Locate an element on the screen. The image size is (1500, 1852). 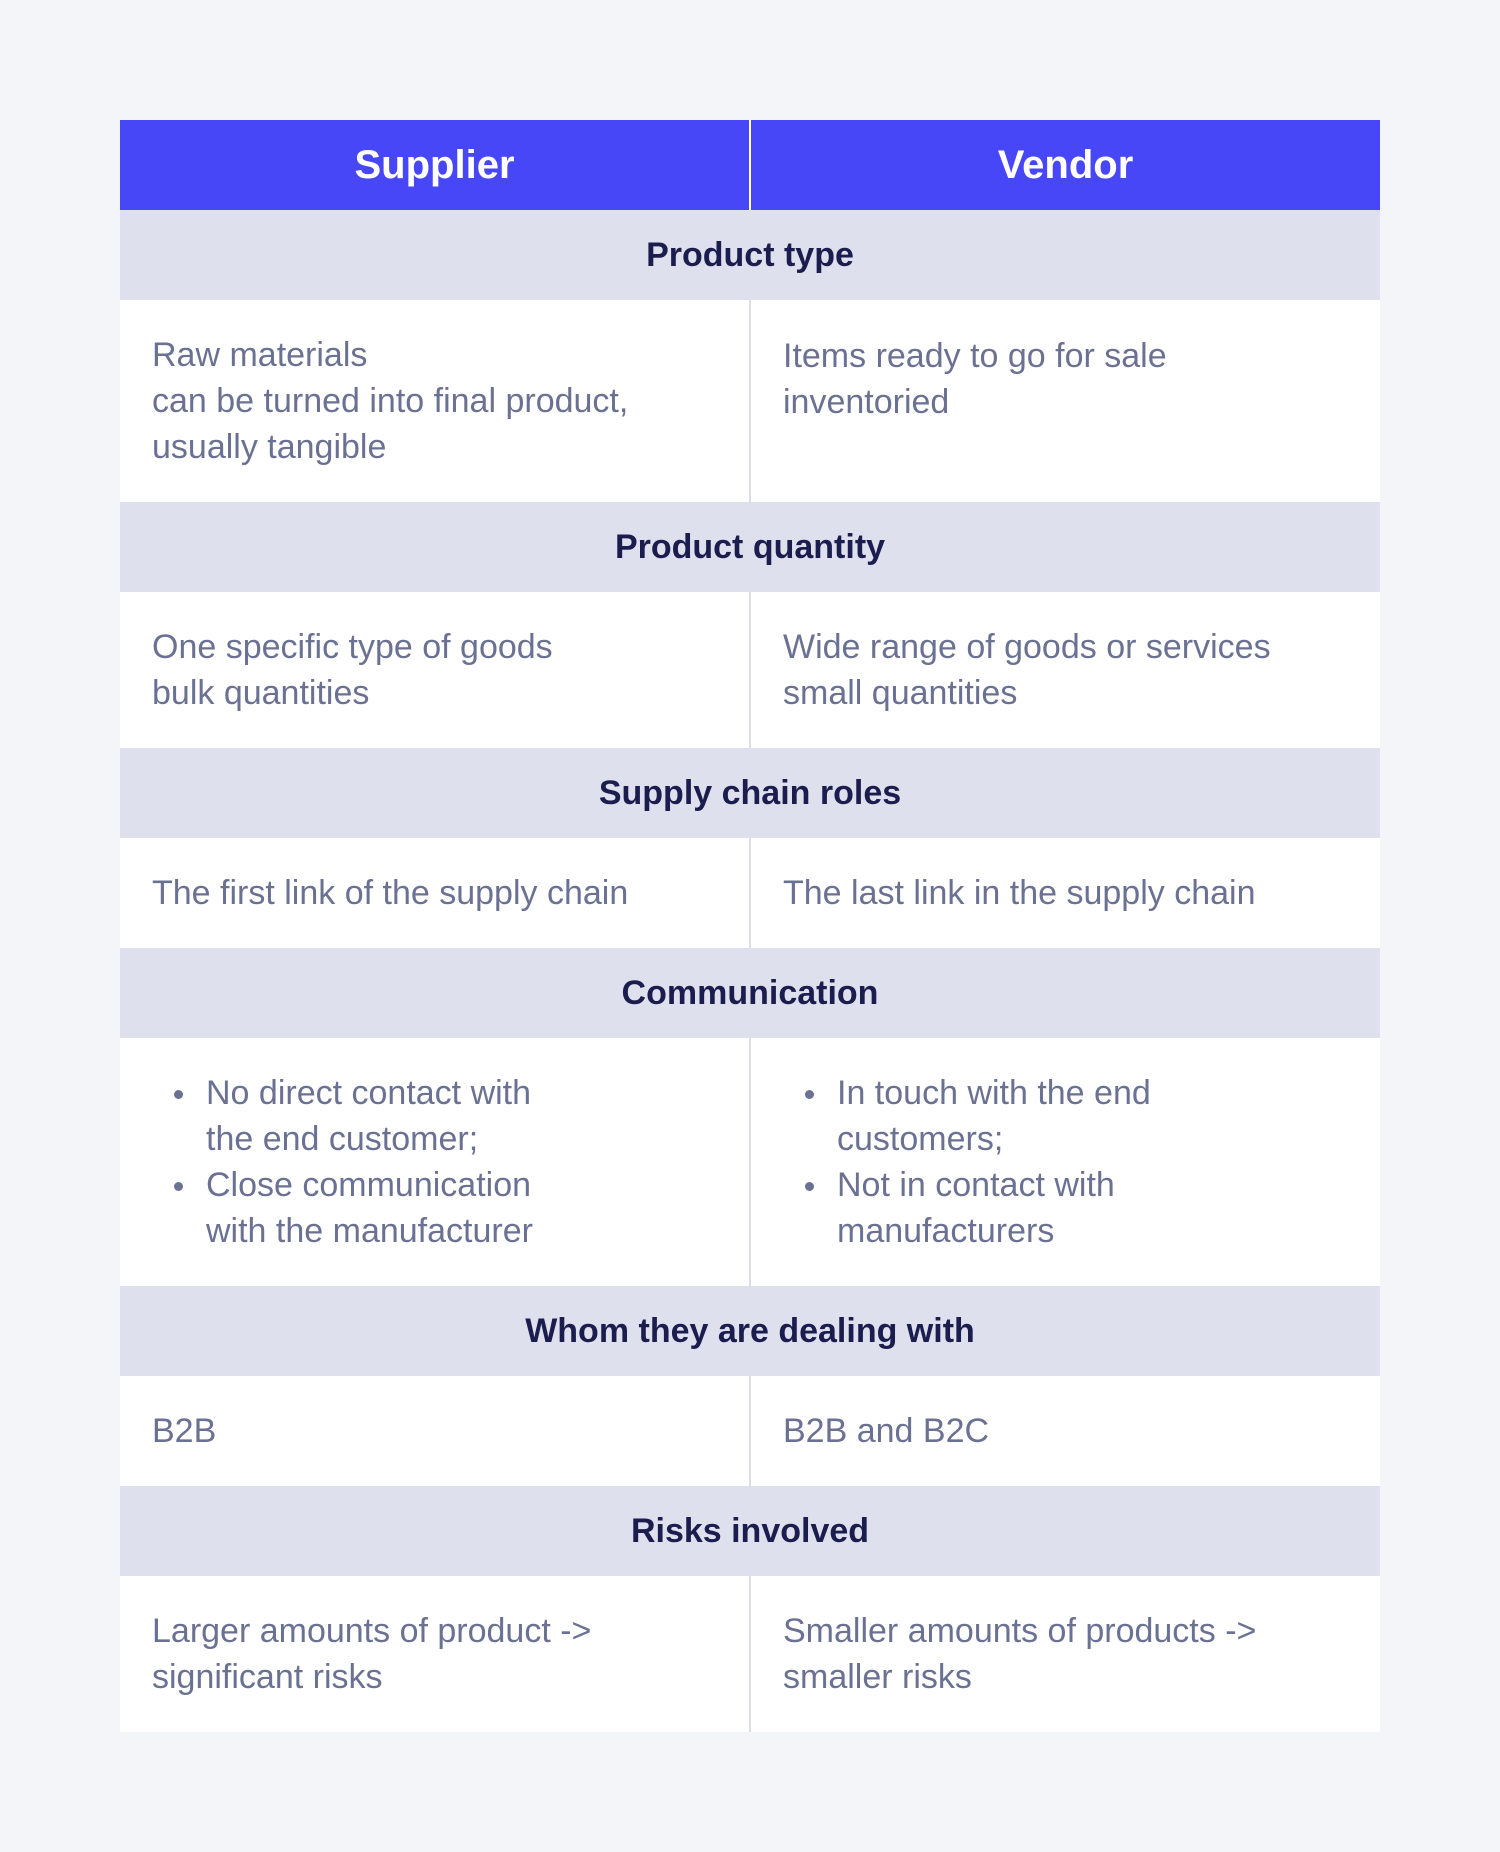
list-item: No direct contact with the end customer; is located at coordinates (353, 1116).